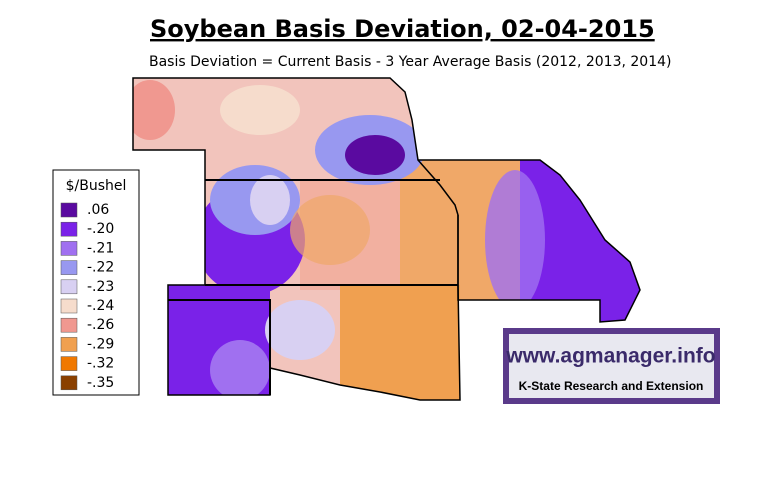 This screenshot has height=481, width=779. What do you see at coordinates (87, 296) in the screenshot?
I see `legend: .06 -.20 -.21 -.22 -.23 -.24 -.26 -.29 -.32 -.35` at bounding box center [87, 296].